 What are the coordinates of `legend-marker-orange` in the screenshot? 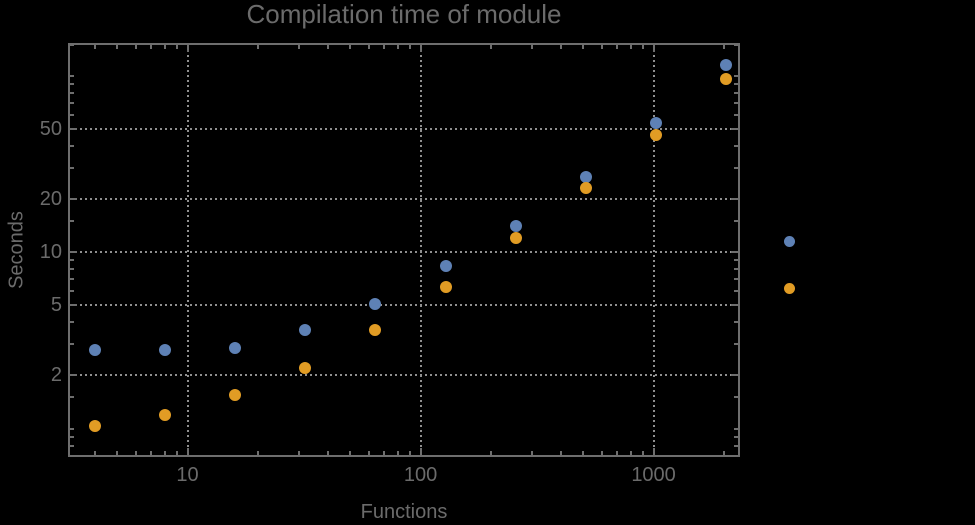 It's located at (789, 288).